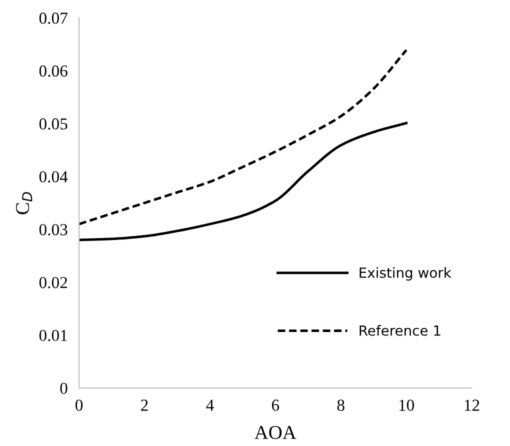 The height and width of the screenshot is (446, 510). Describe the element at coordinates (24, 203) in the screenshot. I see `y-axis-title: C$_{D}$` at that location.